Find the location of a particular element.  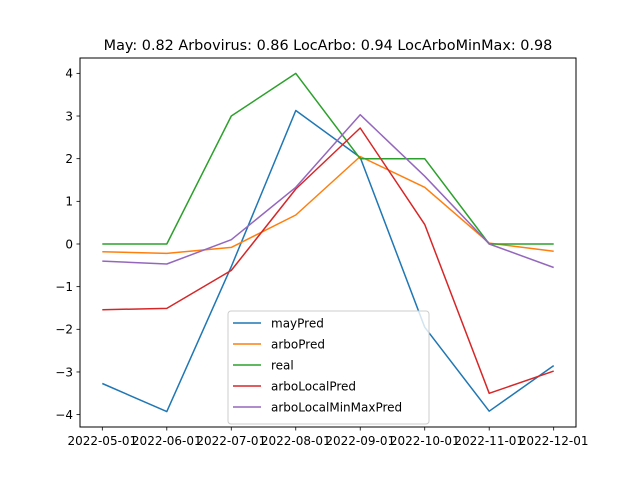

legend-label: arboPred is located at coordinates (298, 344).